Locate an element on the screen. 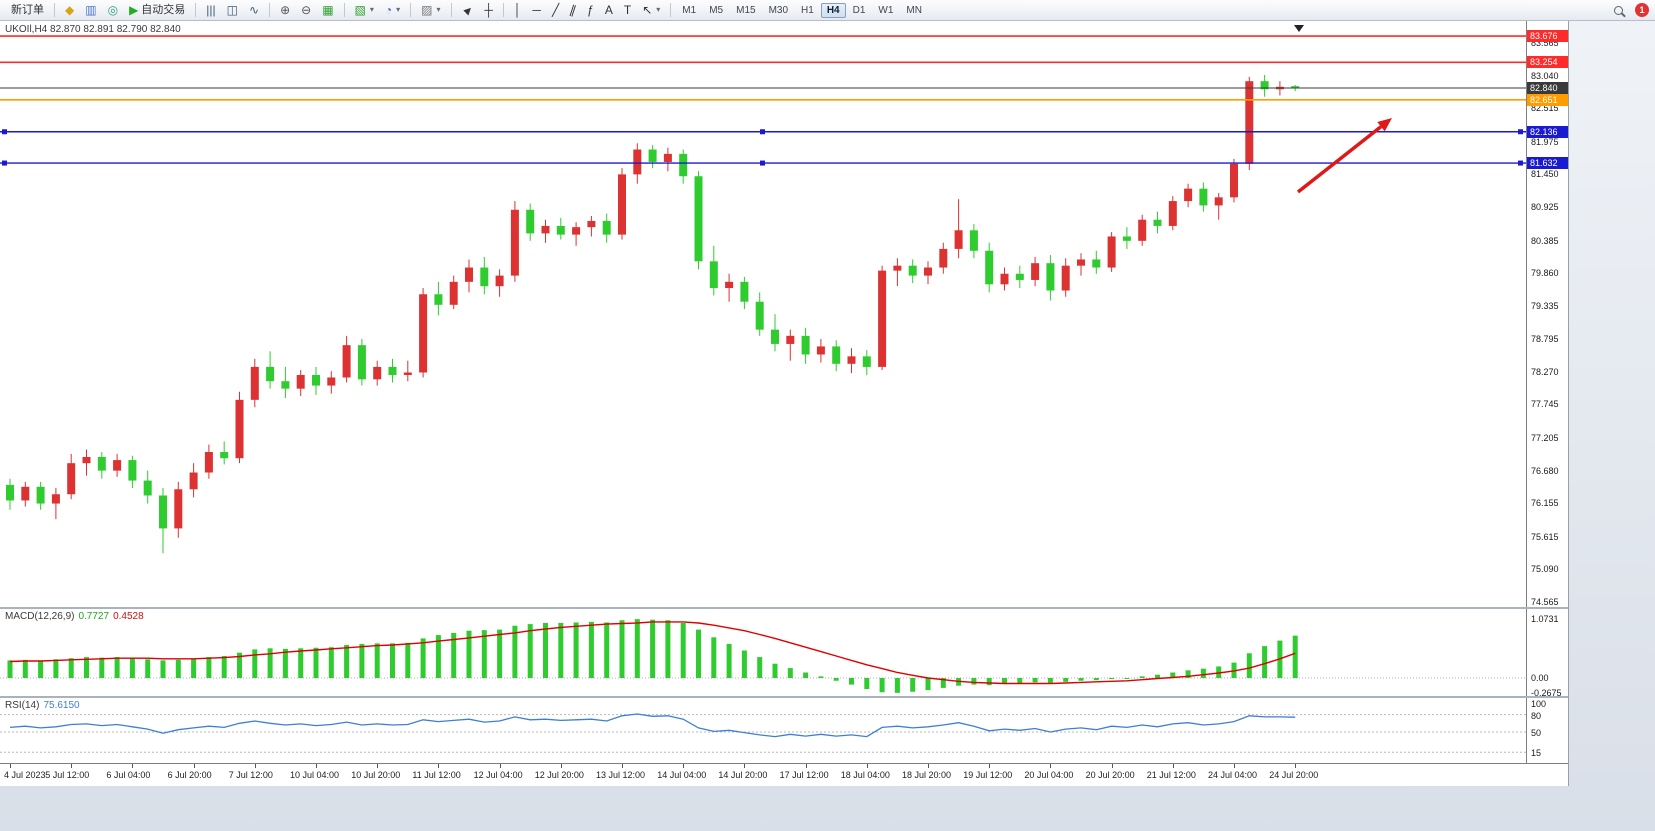 Image resolution: width=1655 pixels, height=831 pixels. auto-trading-button: ▶ 自动交易 is located at coordinates (157, 10).